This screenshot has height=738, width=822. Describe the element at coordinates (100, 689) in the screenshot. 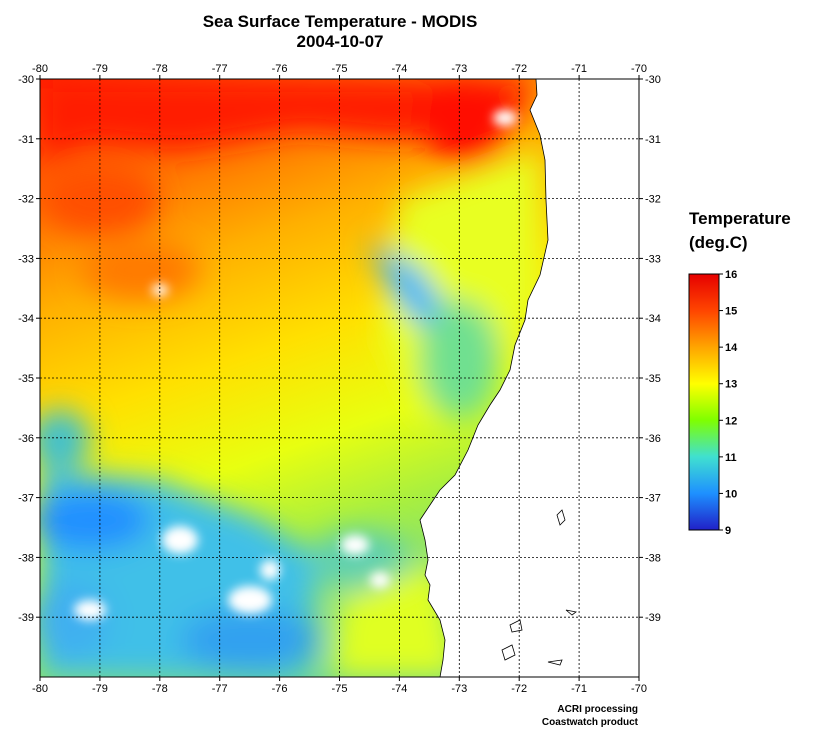

I see `x-tick-label-bottom: -79` at that location.